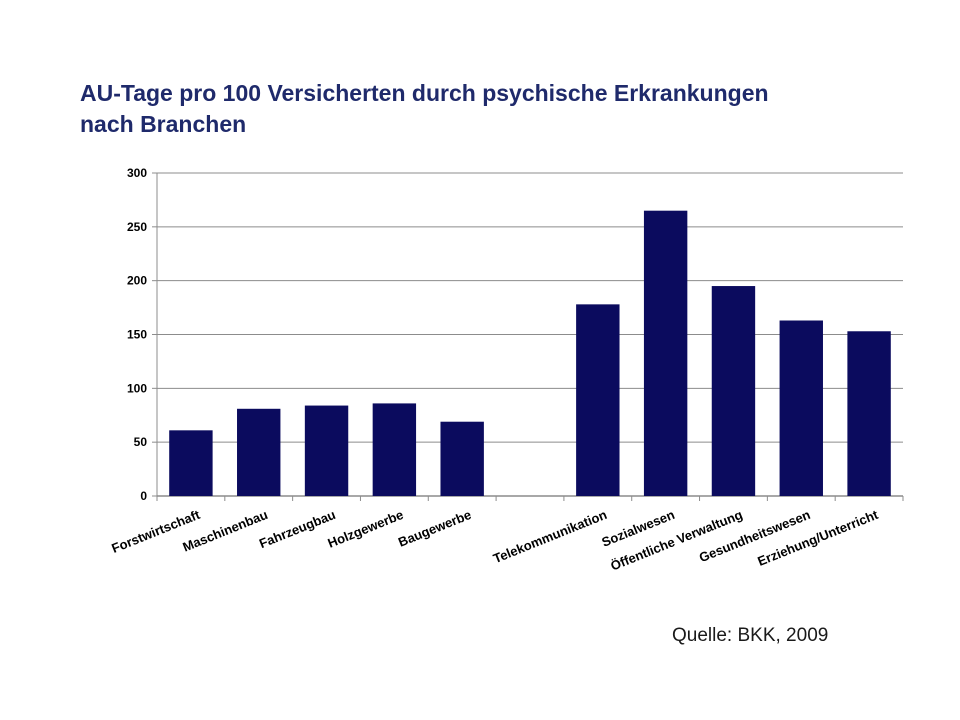 The image size is (960, 720). Describe the element at coordinates (137, 173) in the screenshot. I see `y-tick-label: 300` at that location.